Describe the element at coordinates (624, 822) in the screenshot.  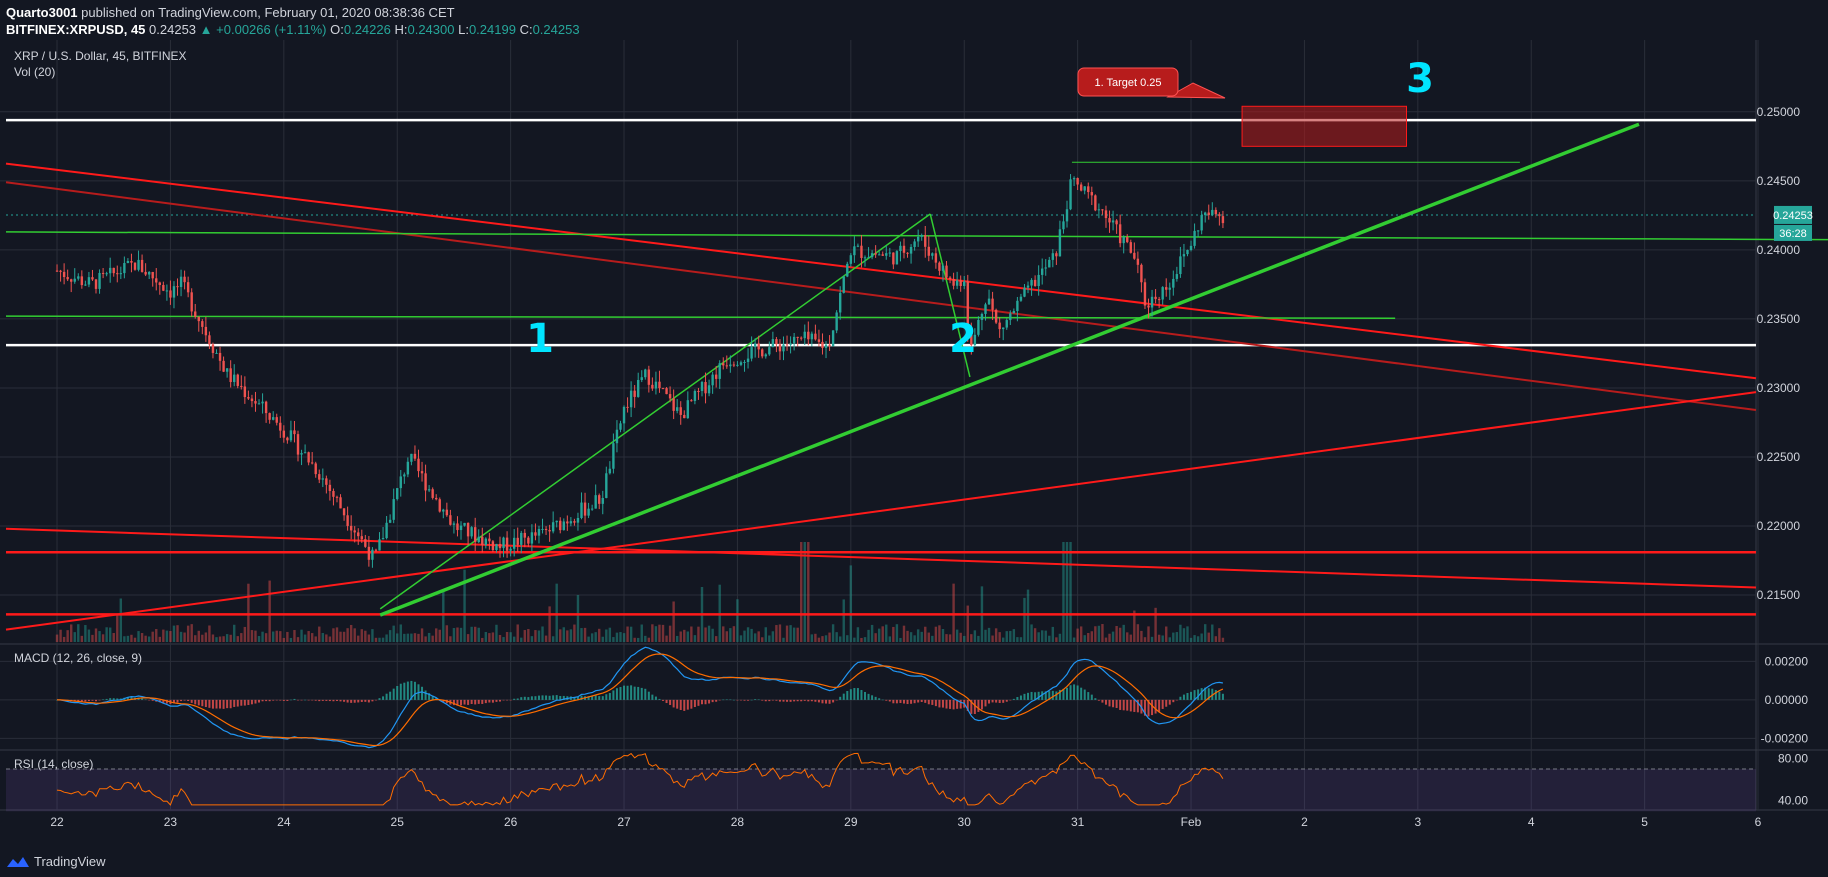
I see `x-tick-label: 27` at that location.